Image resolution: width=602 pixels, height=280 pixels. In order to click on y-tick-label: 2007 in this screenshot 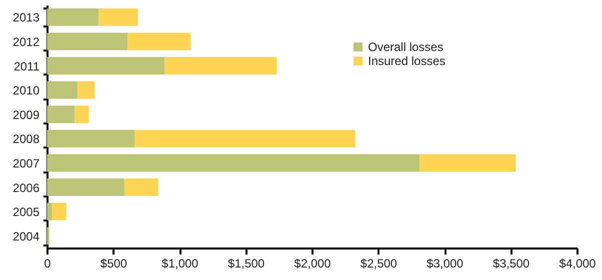, I will do `click(26, 163)`.